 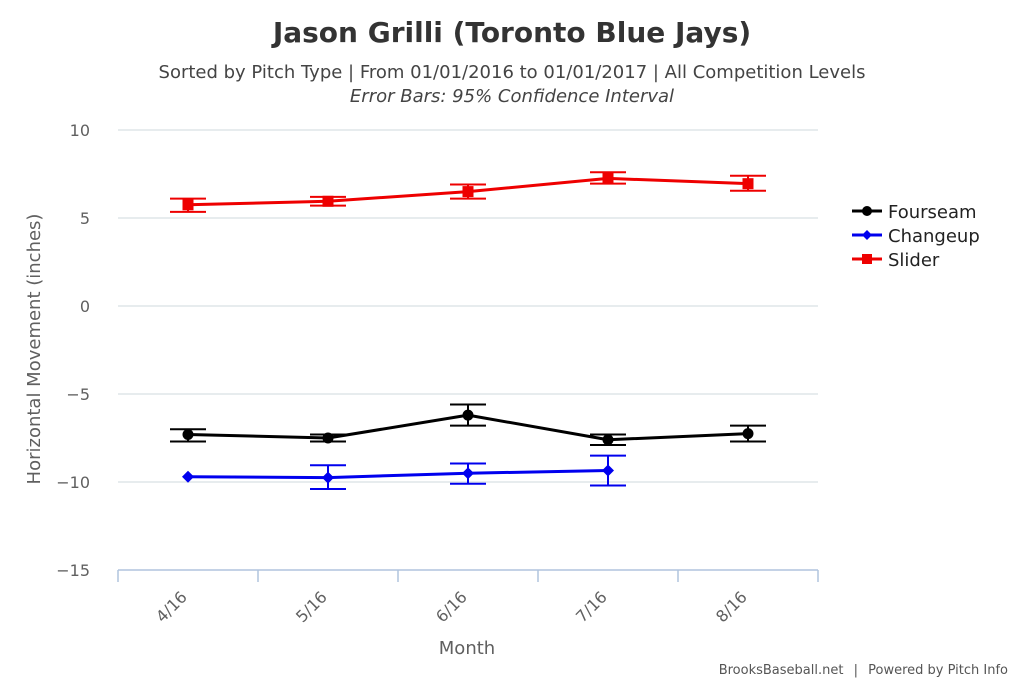 I want to click on y-tick-label: 10, so click(x=80, y=130).